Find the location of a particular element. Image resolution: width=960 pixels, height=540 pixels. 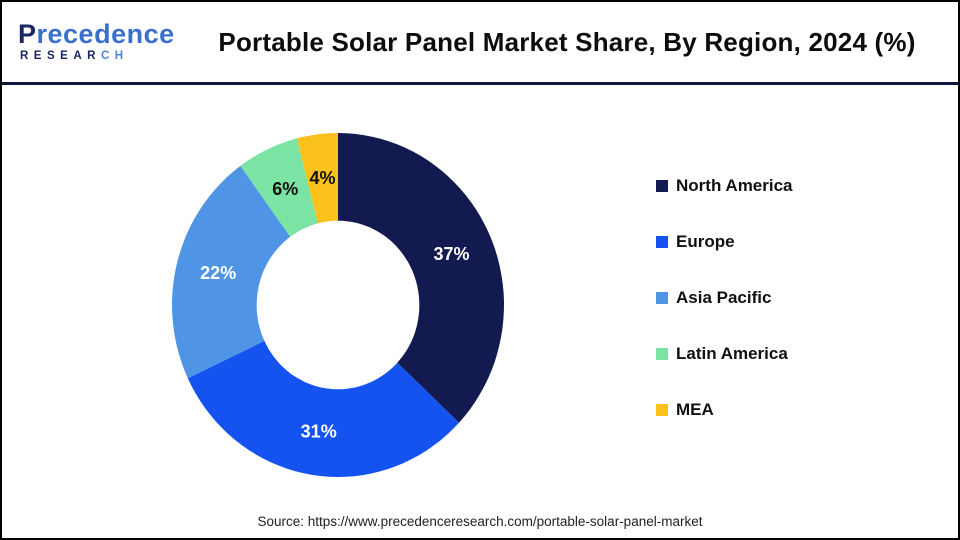

legend-label: North America is located at coordinates (734, 185).